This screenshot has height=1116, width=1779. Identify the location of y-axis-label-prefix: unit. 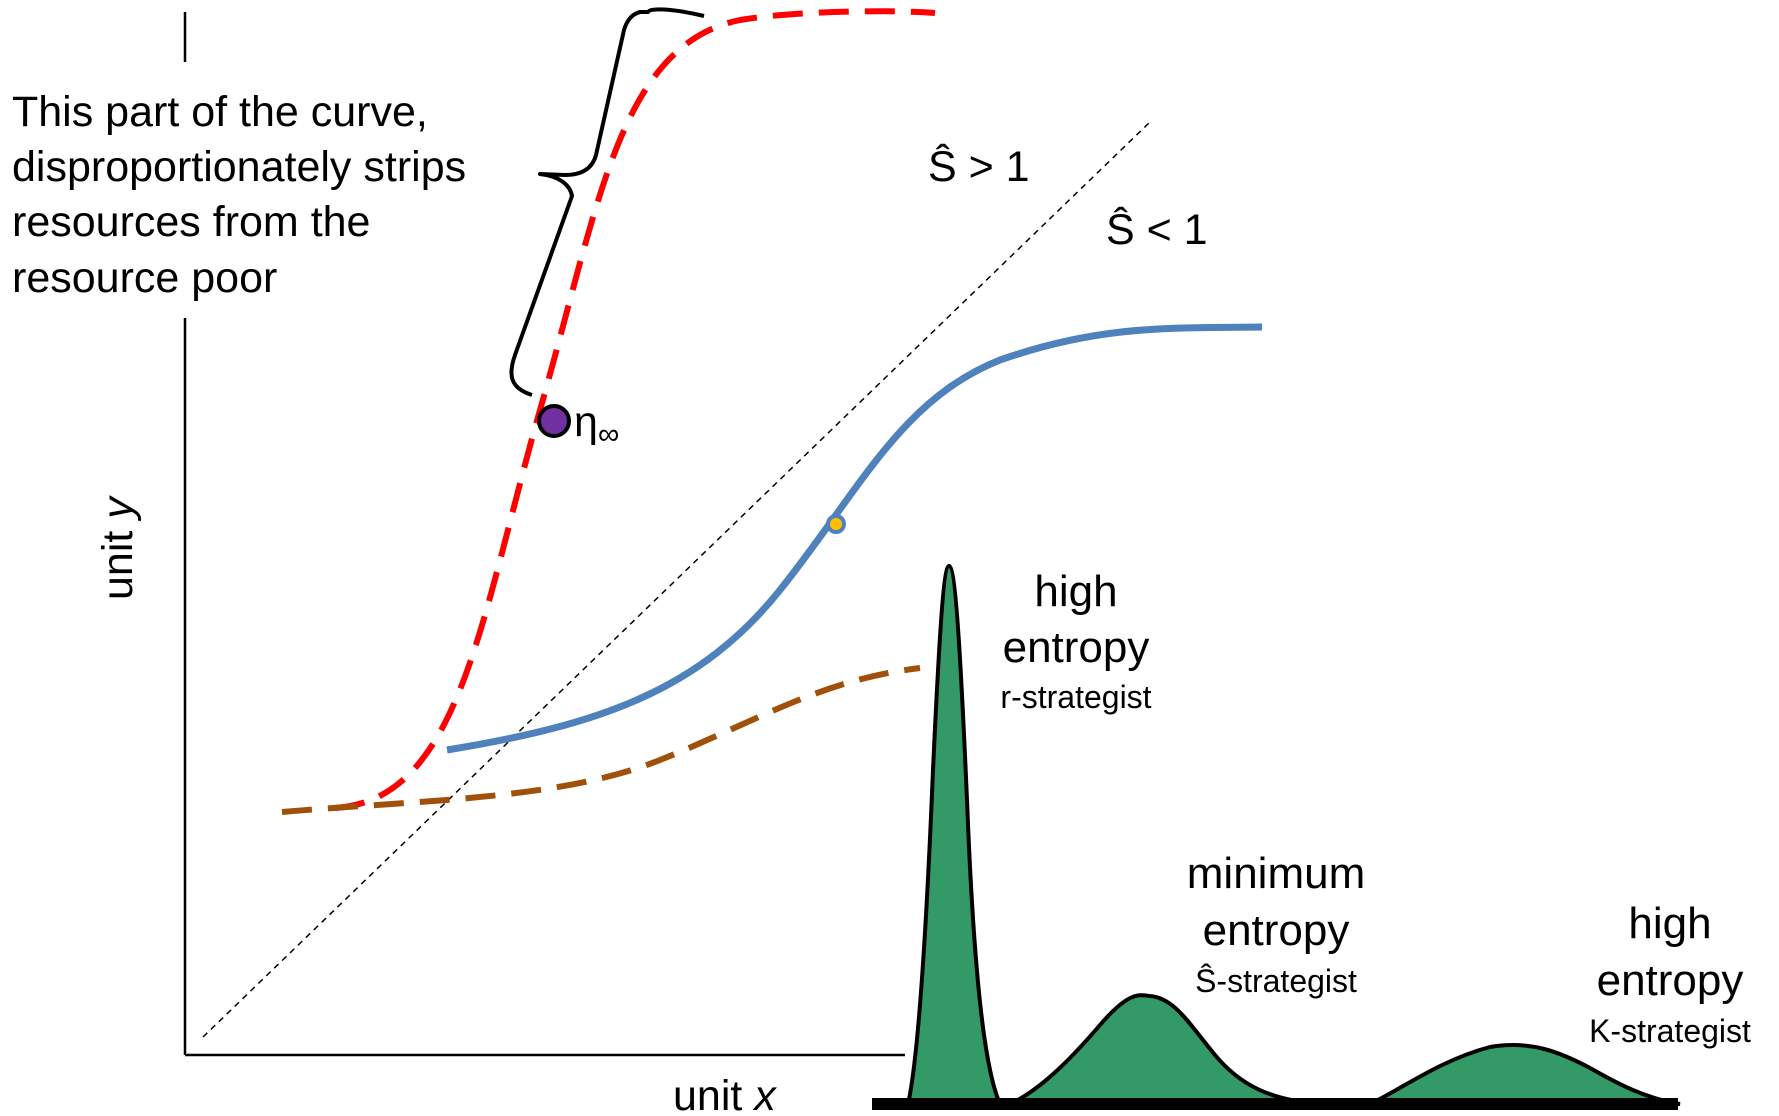
(118, 559).